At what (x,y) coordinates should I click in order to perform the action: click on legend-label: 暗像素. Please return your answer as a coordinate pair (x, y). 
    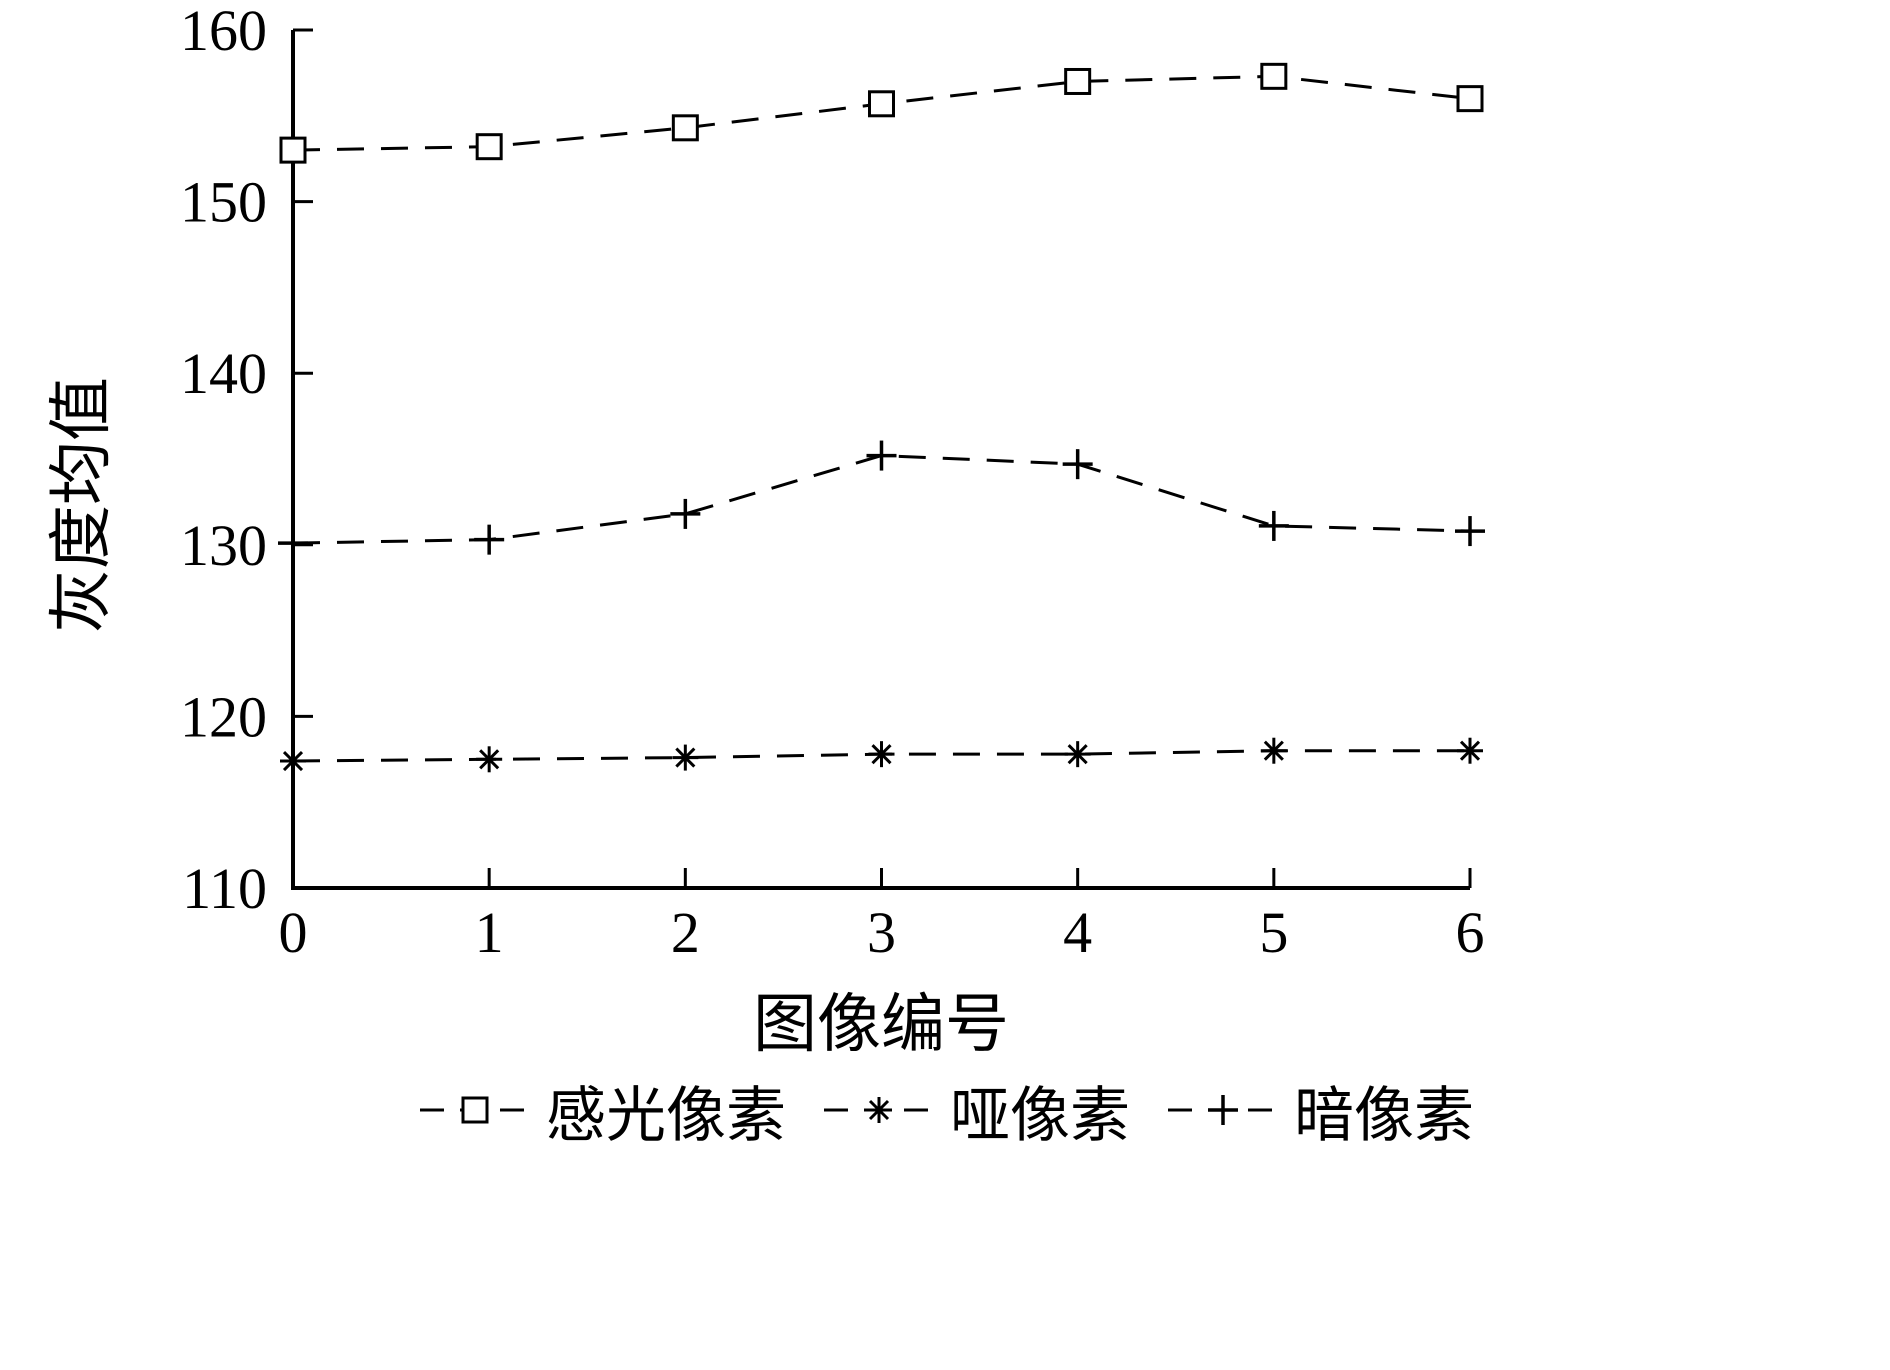
    Looking at the image, I should click on (1384, 1115).